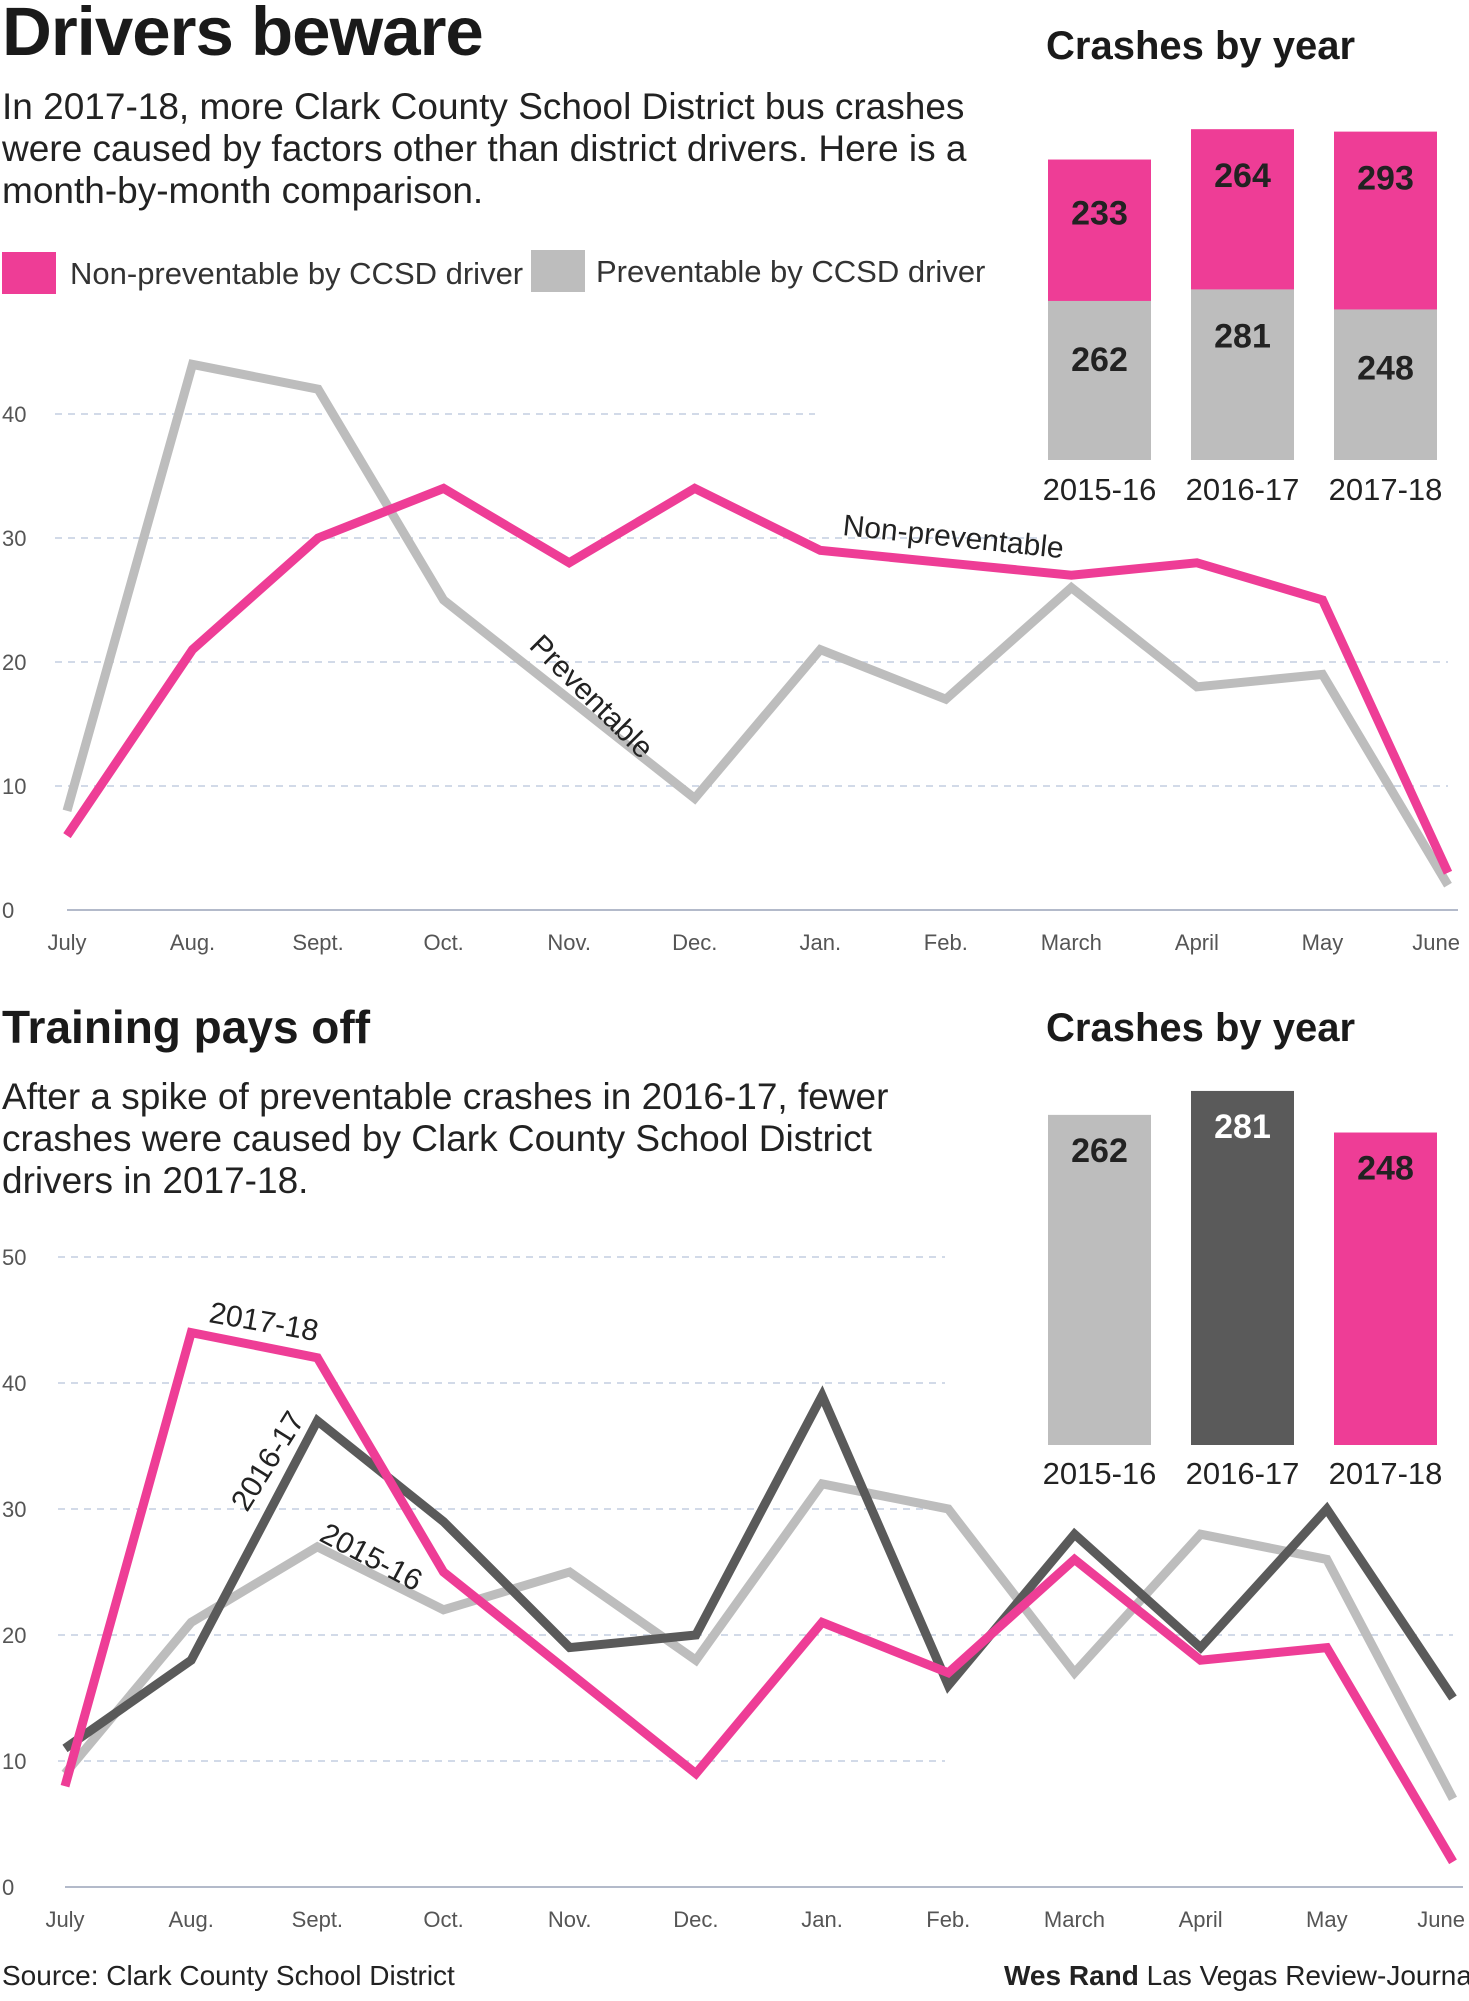 The image size is (1469, 2001). I want to click on legend-swatch-nonpreventable, so click(29, 273).